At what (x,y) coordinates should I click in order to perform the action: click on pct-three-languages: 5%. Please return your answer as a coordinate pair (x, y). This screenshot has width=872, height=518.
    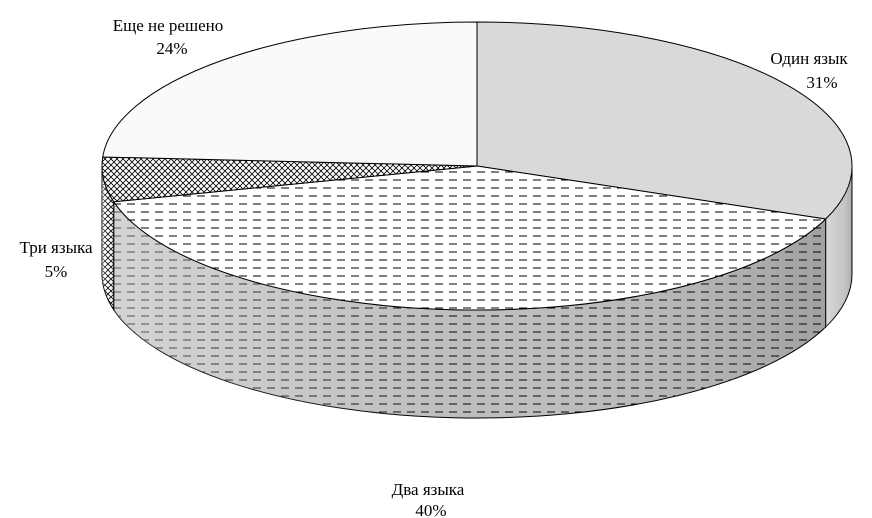
    Looking at the image, I should click on (56, 271).